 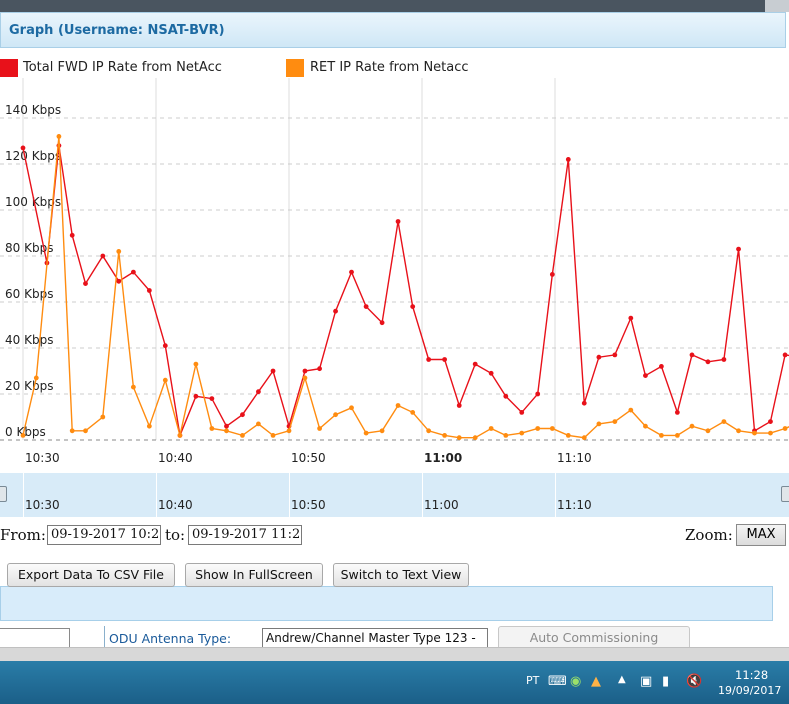 What do you see at coordinates (375, 638) in the screenshot?
I see `odu-antenna-type-select: Andrew/Channel Master Type 123 -` at bounding box center [375, 638].